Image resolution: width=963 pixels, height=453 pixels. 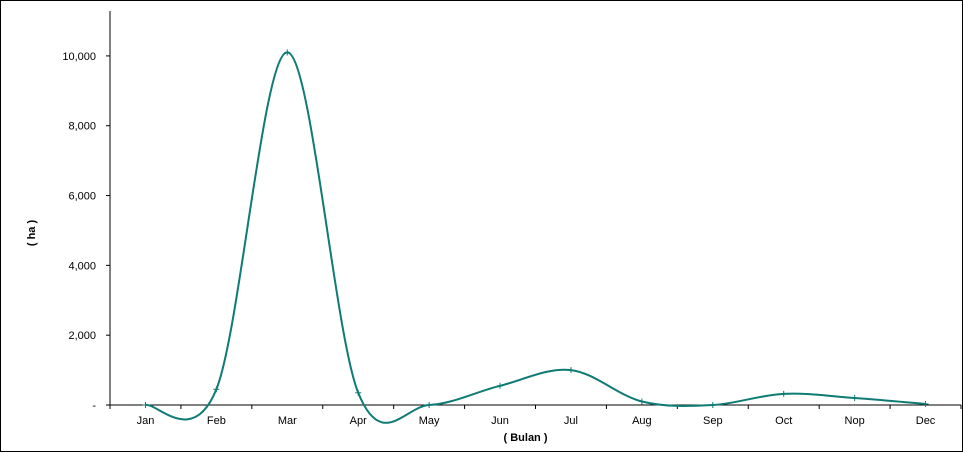 What do you see at coordinates (926, 421) in the screenshot?
I see `x-tick-label: Dec` at bounding box center [926, 421].